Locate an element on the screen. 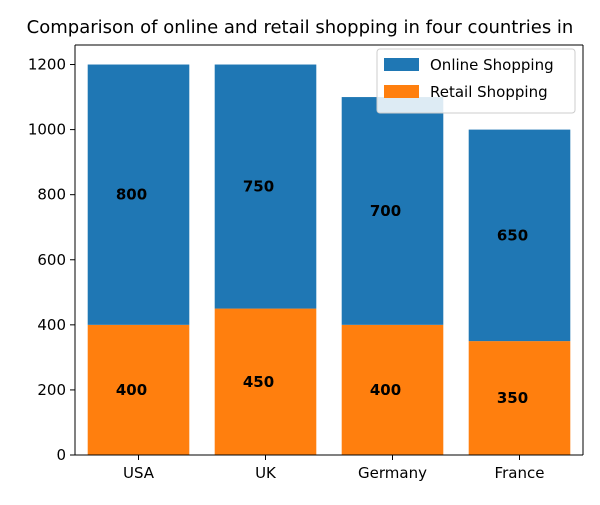 This screenshot has width=600, height=505. bar-value-label-online-shopping-uk: 750 is located at coordinates (258, 187).